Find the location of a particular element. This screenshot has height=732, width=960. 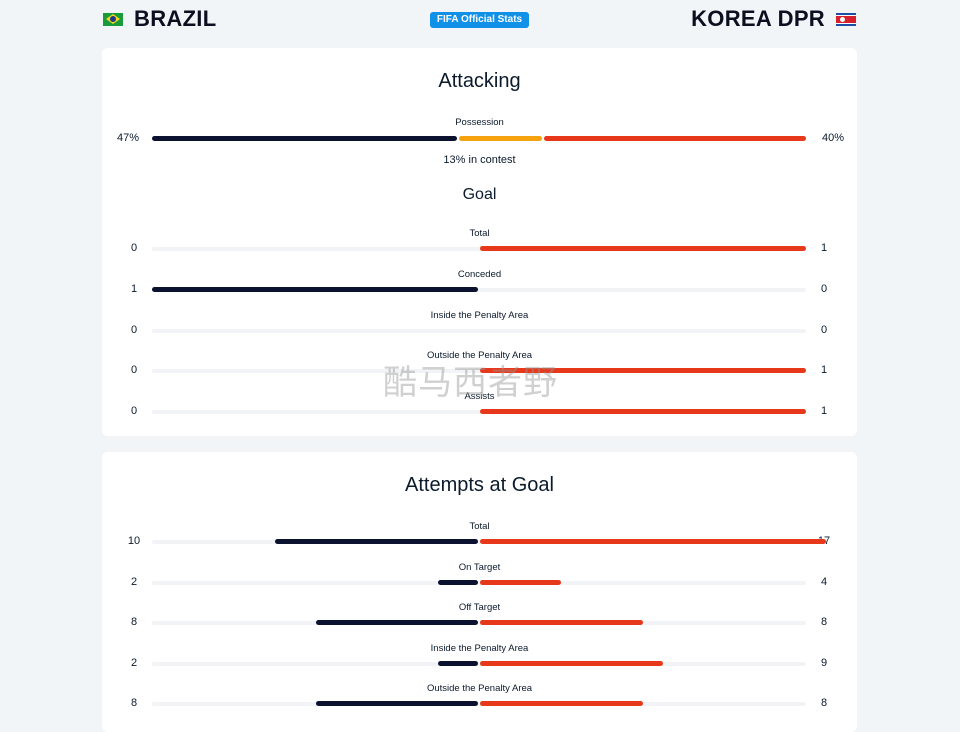

attempt-stat-label: Off Target is located at coordinates (479, 607).